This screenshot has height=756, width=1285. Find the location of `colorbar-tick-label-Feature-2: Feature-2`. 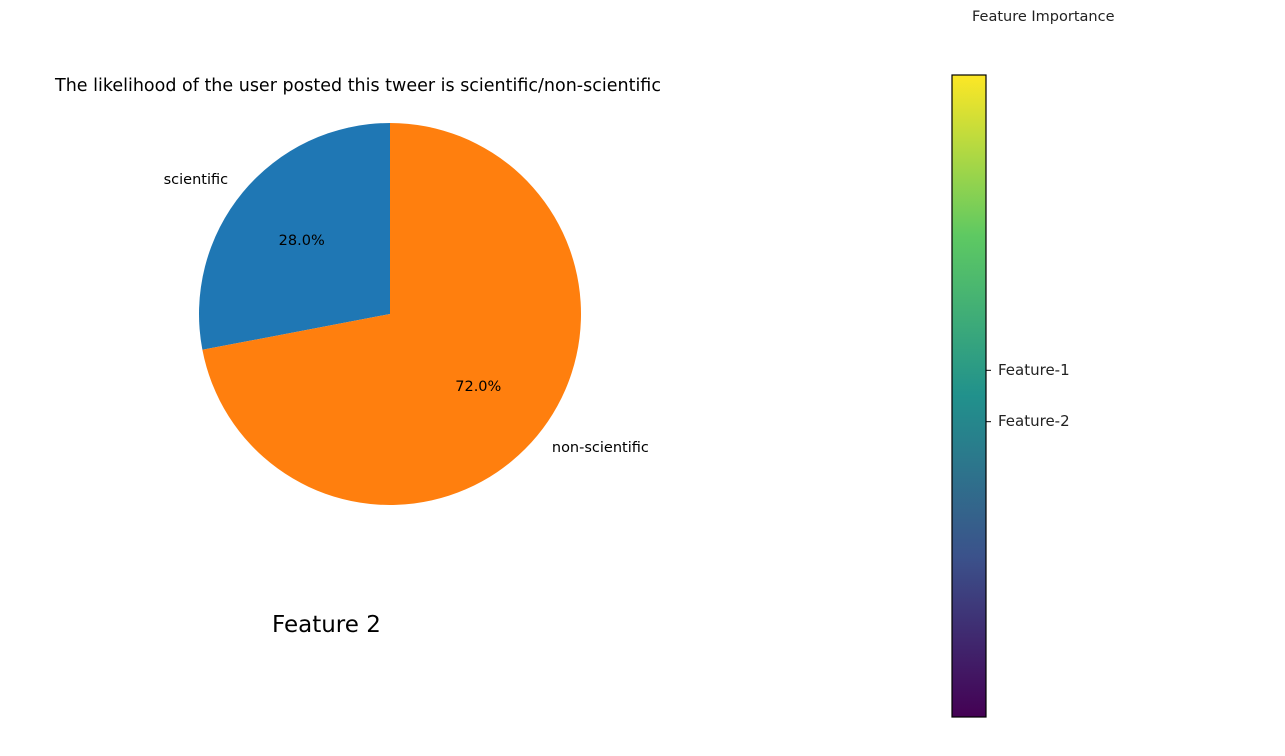

colorbar-tick-label-Feature-2: Feature-2 is located at coordinates (1034, 421).